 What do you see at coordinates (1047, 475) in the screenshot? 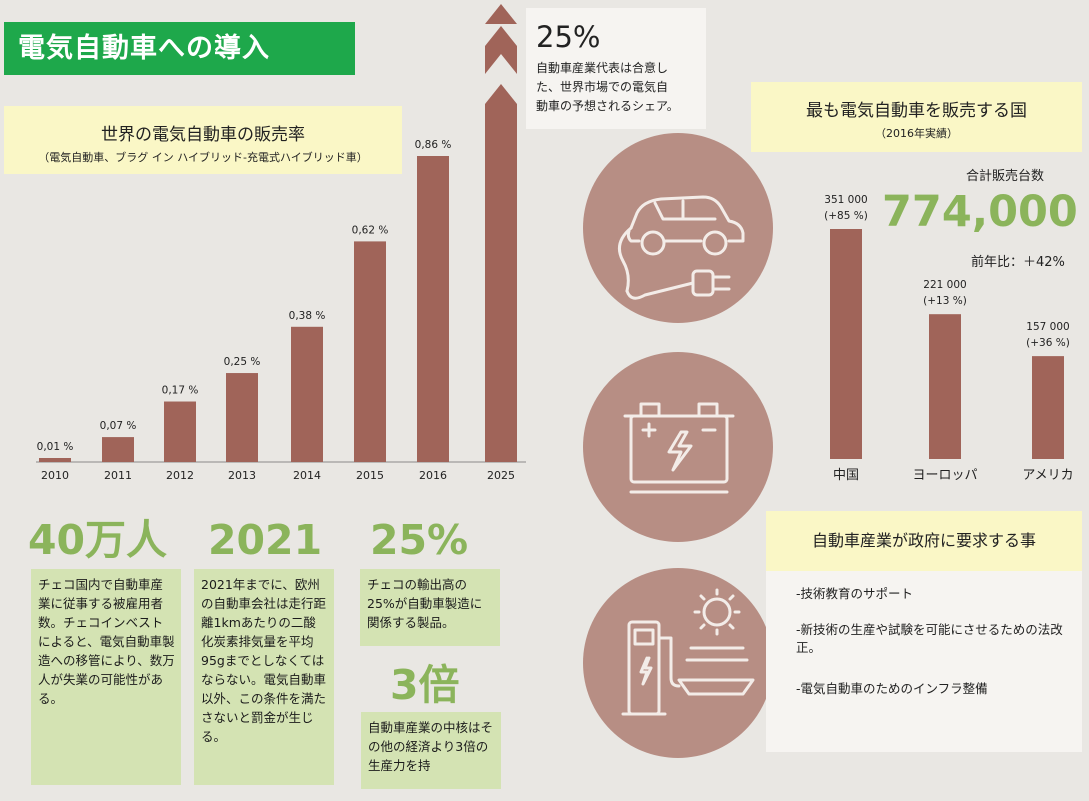
I see `country-tick-label: アメリカ` at bounding box center [1047, 475].